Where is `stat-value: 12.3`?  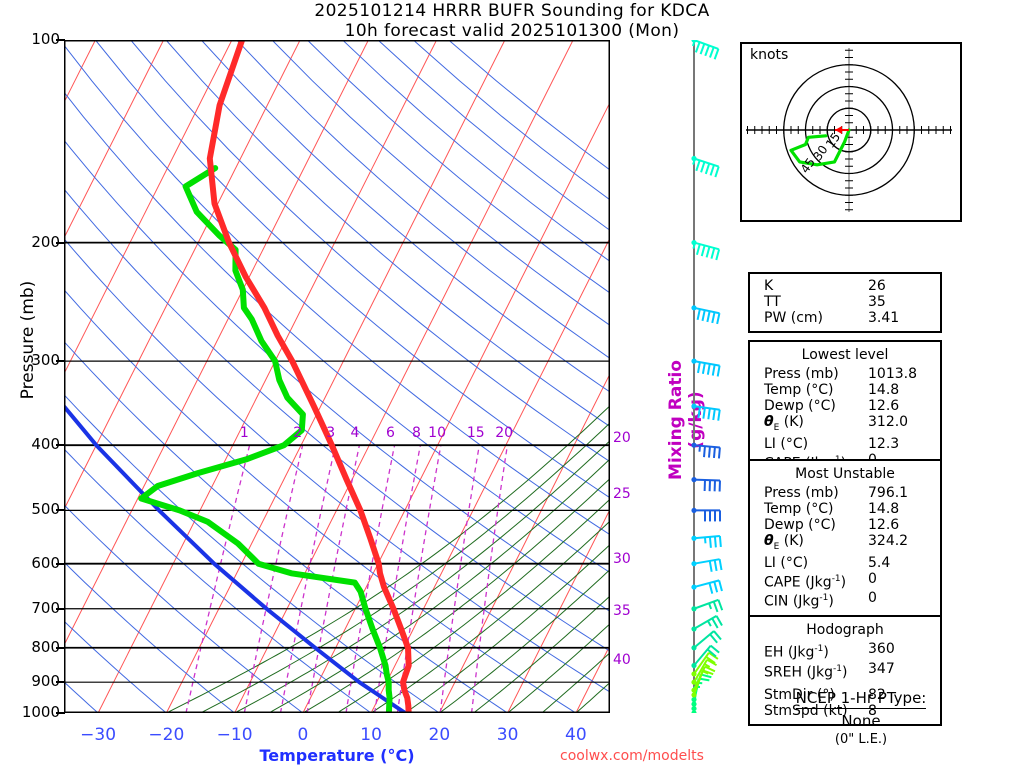
stat-value: 12.3 is located at coordinates (884, 443).